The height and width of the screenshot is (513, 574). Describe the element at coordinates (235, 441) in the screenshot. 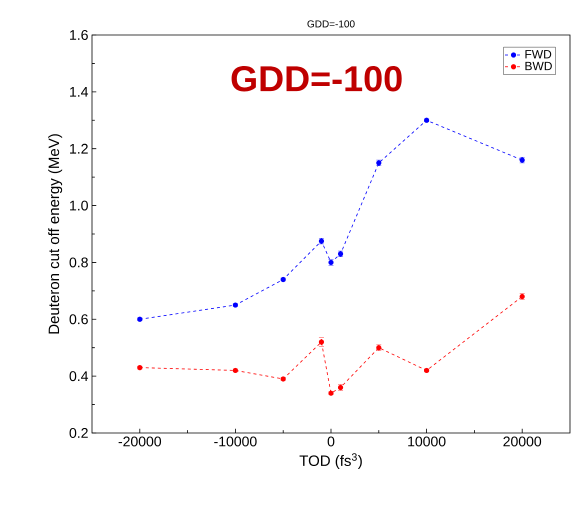

I see `x-tick-label: -10000` at that location.